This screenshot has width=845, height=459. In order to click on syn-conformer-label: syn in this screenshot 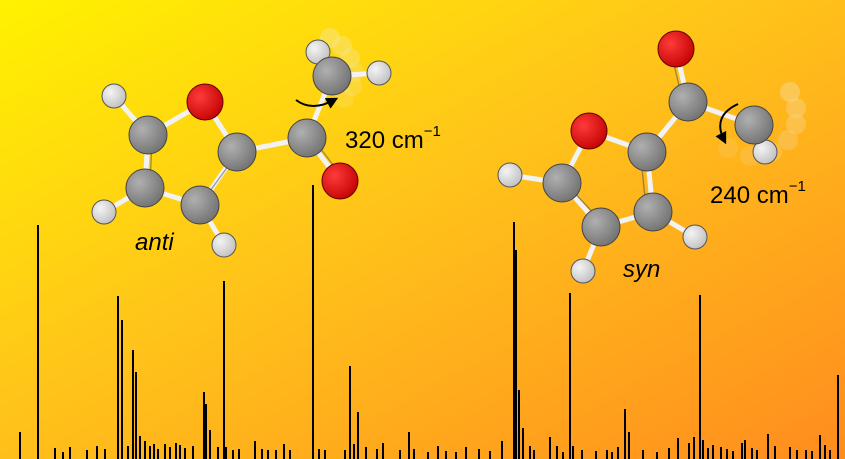, I will do `click(642, 269)`.